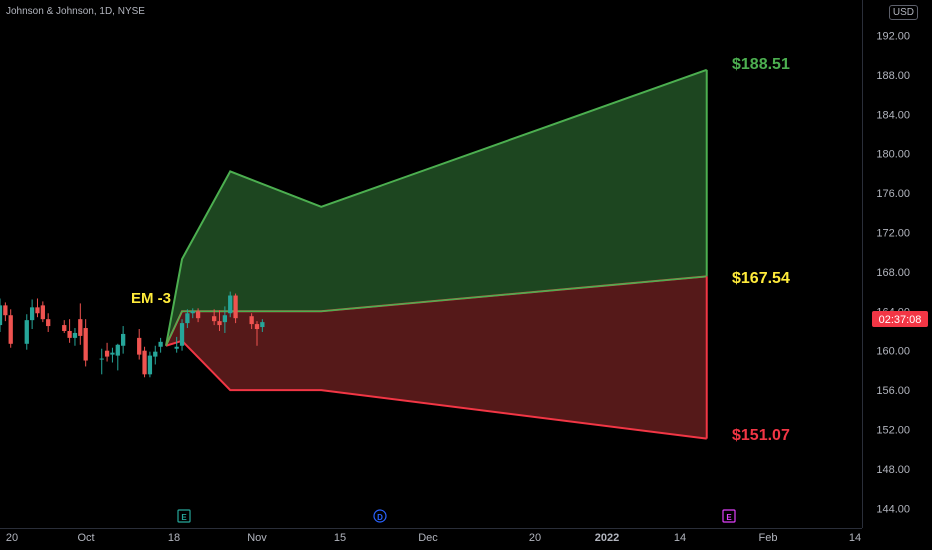 The image size is (932, 550). I want to click on countdown-badge: 02:37:08, so click(900, 319).